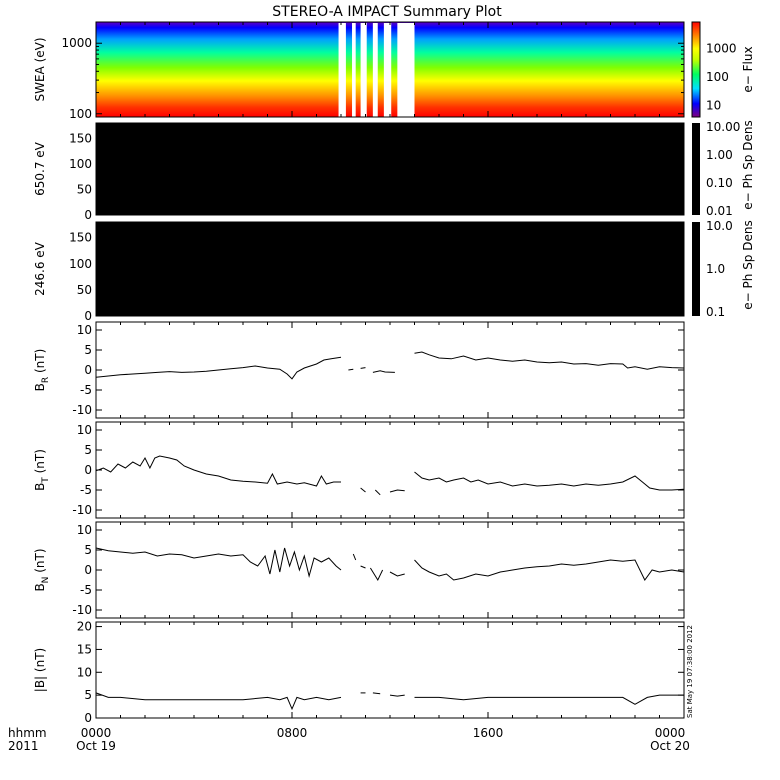 This screenshot has height=780, width=780. Describe the element at coordinates (96, 746) in the screenshot. I see `tick-date-0: Oct 19` at that location.